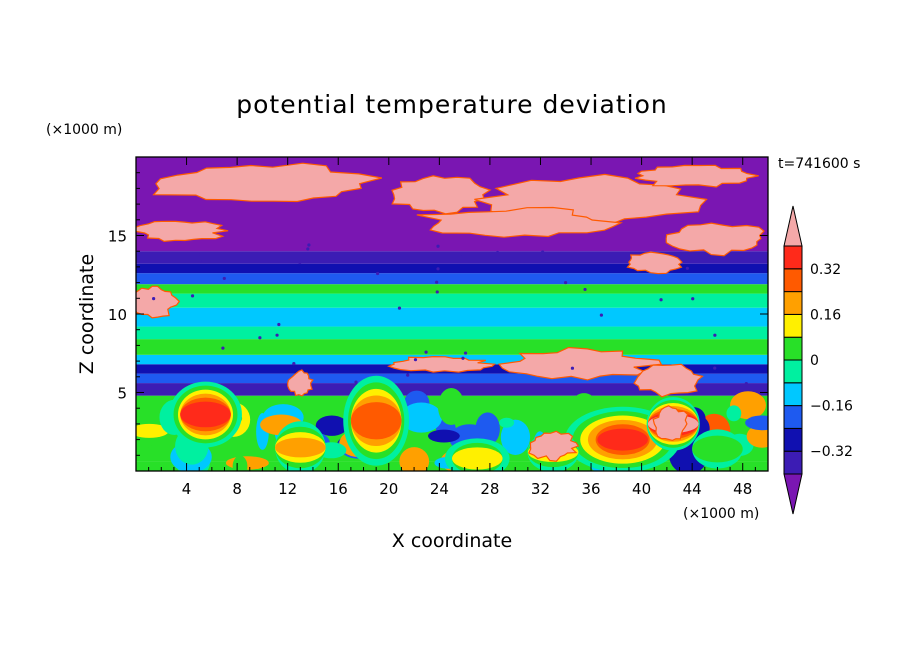 The width and height of the screenshot is (904, 654). I want to click on x-axis-label: X coordinate, so click(452, 541).